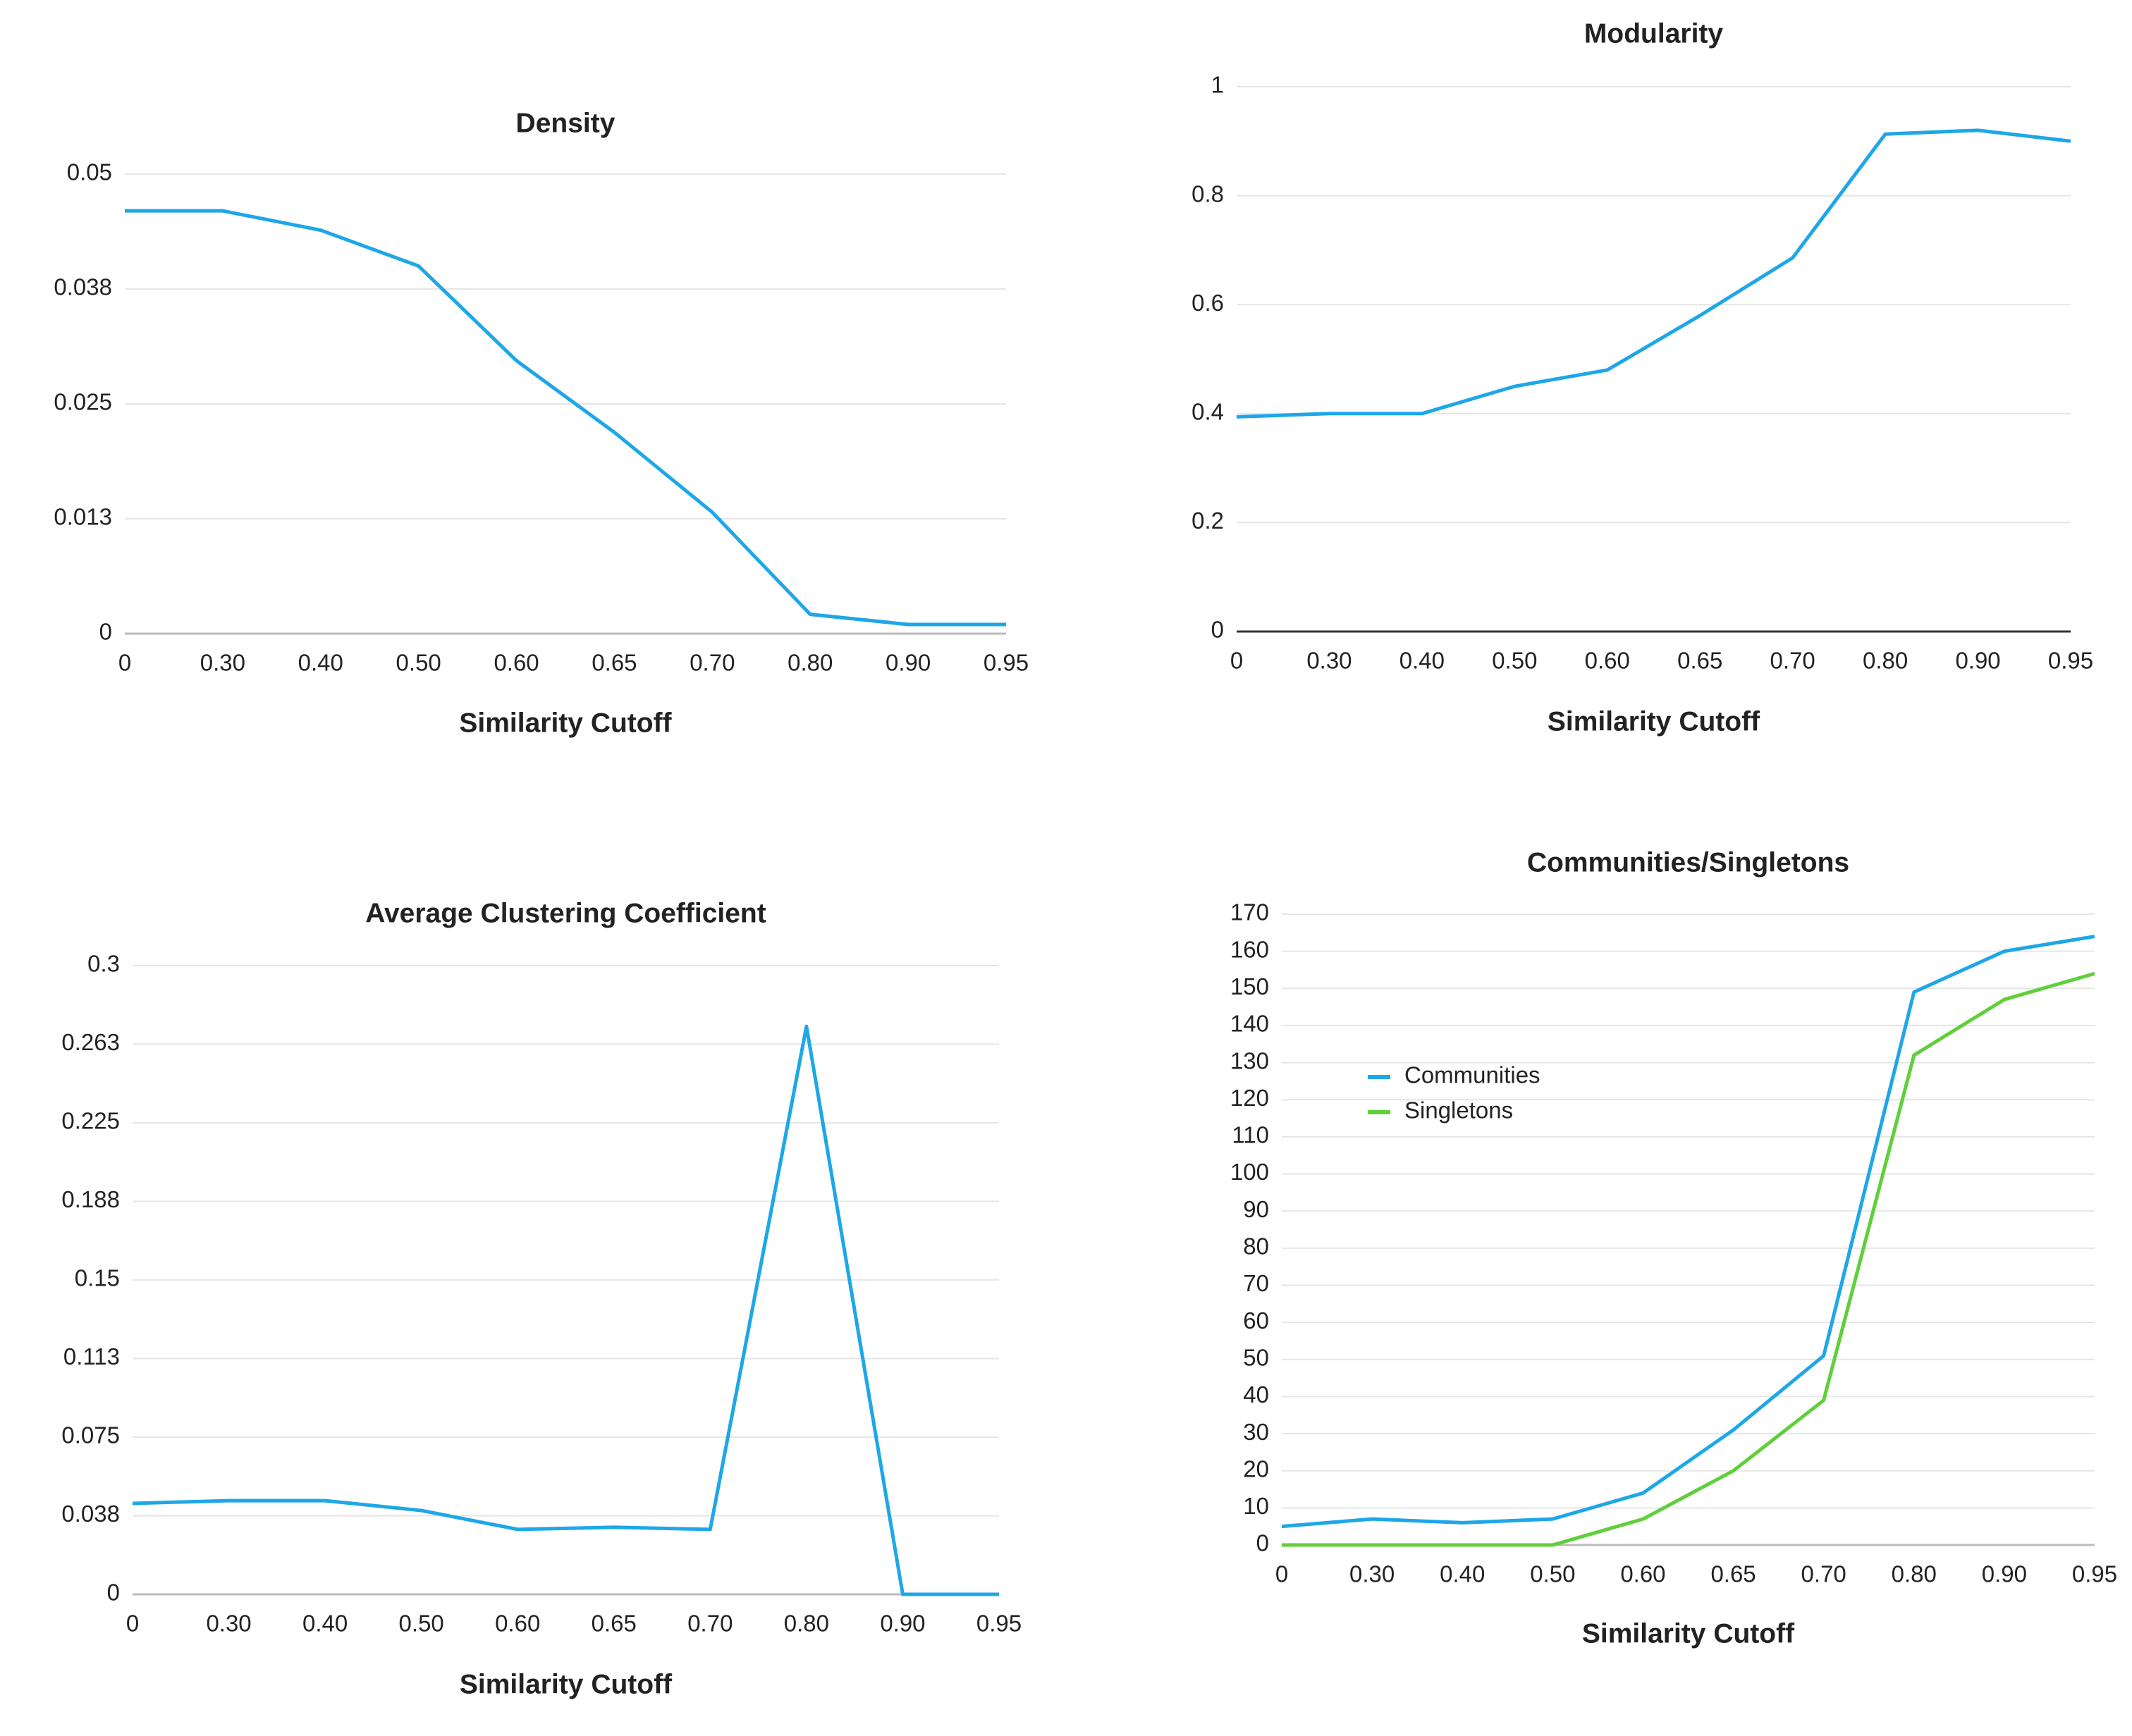  I want to click on y-tick-label: 0.025, so click(83, 402).